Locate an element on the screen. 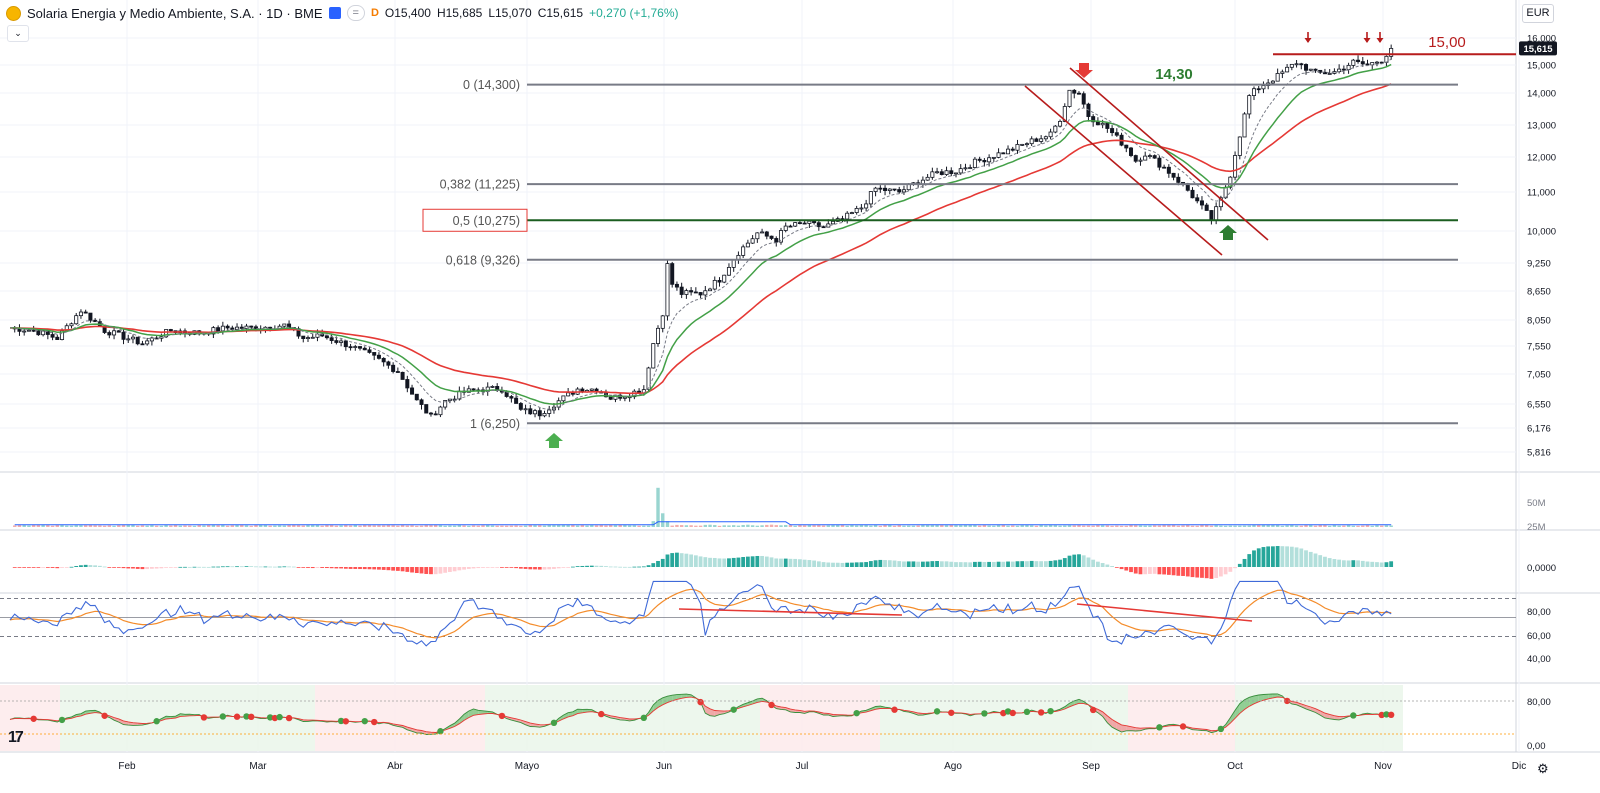 This screenshot has width=1600, height=793. time-axis-label: Mar is located at coordinates (258, 766).